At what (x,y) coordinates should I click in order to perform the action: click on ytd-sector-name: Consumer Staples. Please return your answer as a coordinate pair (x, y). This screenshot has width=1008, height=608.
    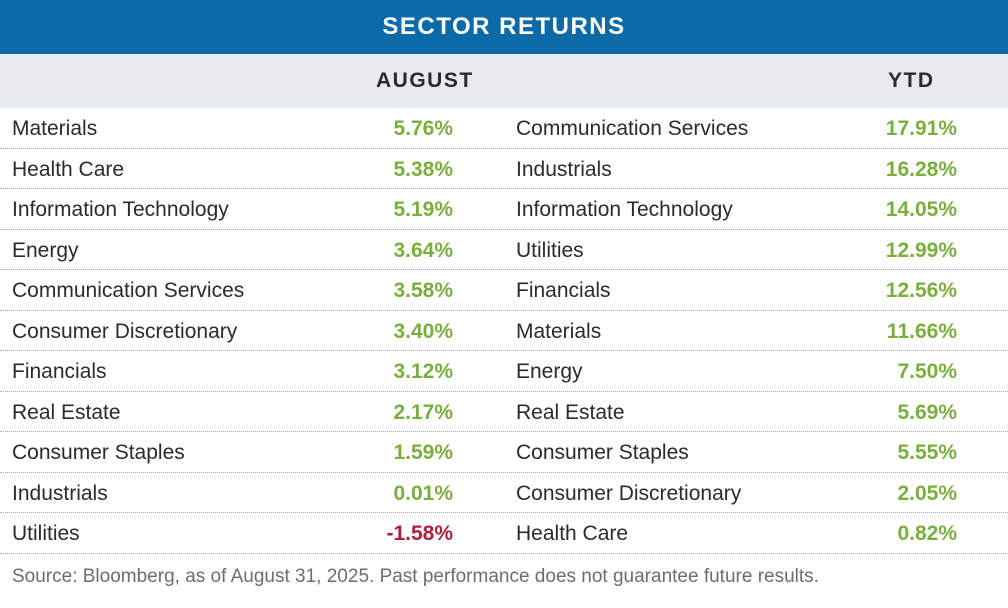
    Looking at the image, I should click on (602, 452).